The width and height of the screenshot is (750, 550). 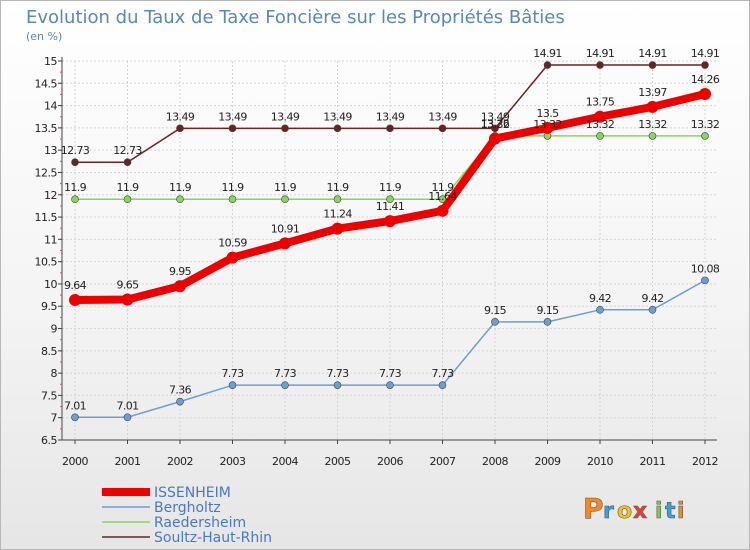 What do you see at coordinates (705, 268) in the screenshot?
I see `data-label-bergholtz: 10.08` at bounding box center [705, 268].